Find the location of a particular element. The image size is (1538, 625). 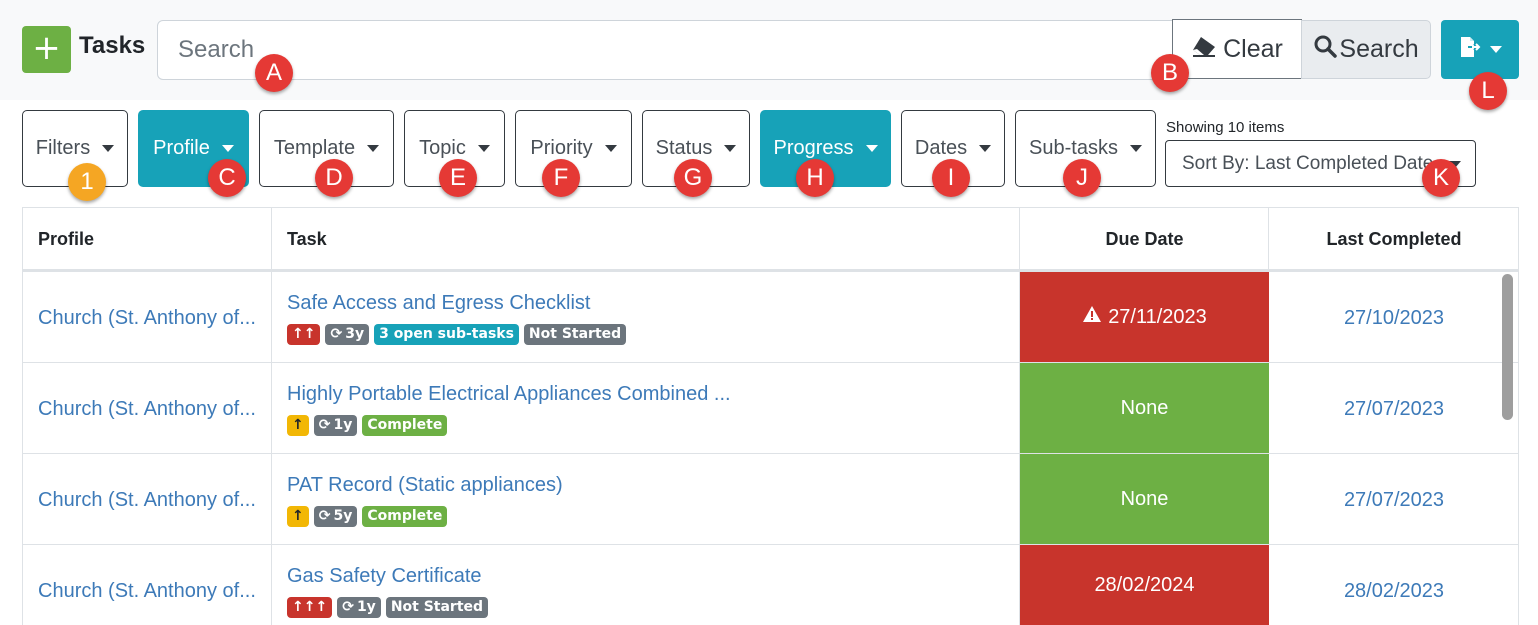

dates-filter-label: Dates is located at coordinates (941, 148).